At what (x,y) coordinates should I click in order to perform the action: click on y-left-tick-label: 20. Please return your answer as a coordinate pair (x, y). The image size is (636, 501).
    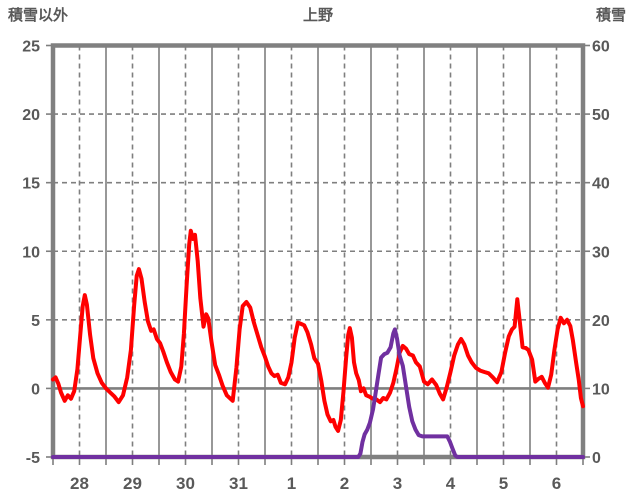
    Looking at the image, I should click on (31, 115).